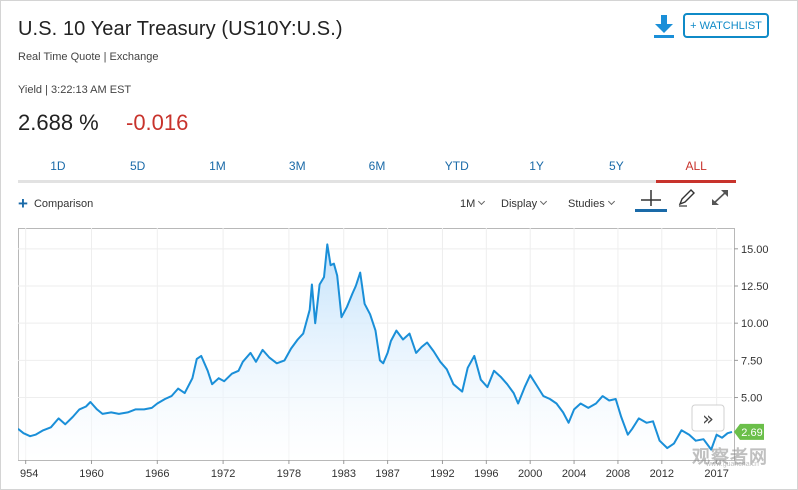 This screenshot has height=490, width=798. Describe the element at coordinates (468, 204) in the screenshot. I see `interval-label: 1M` at that location.